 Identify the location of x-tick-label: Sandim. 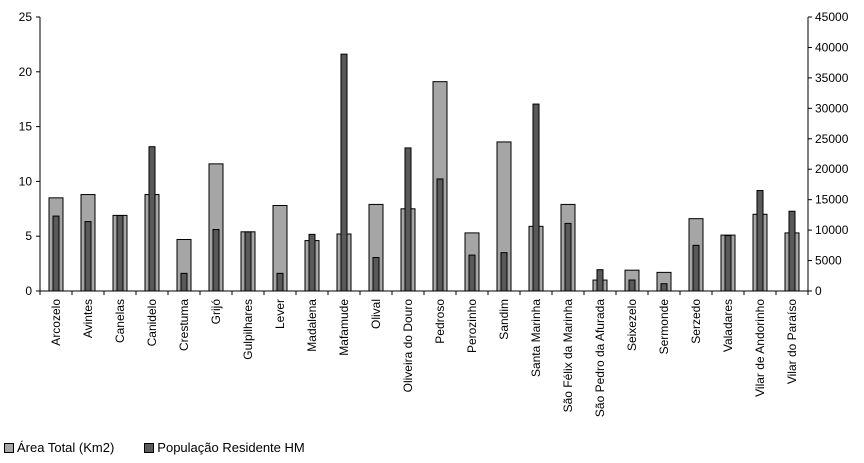
(504, 319).